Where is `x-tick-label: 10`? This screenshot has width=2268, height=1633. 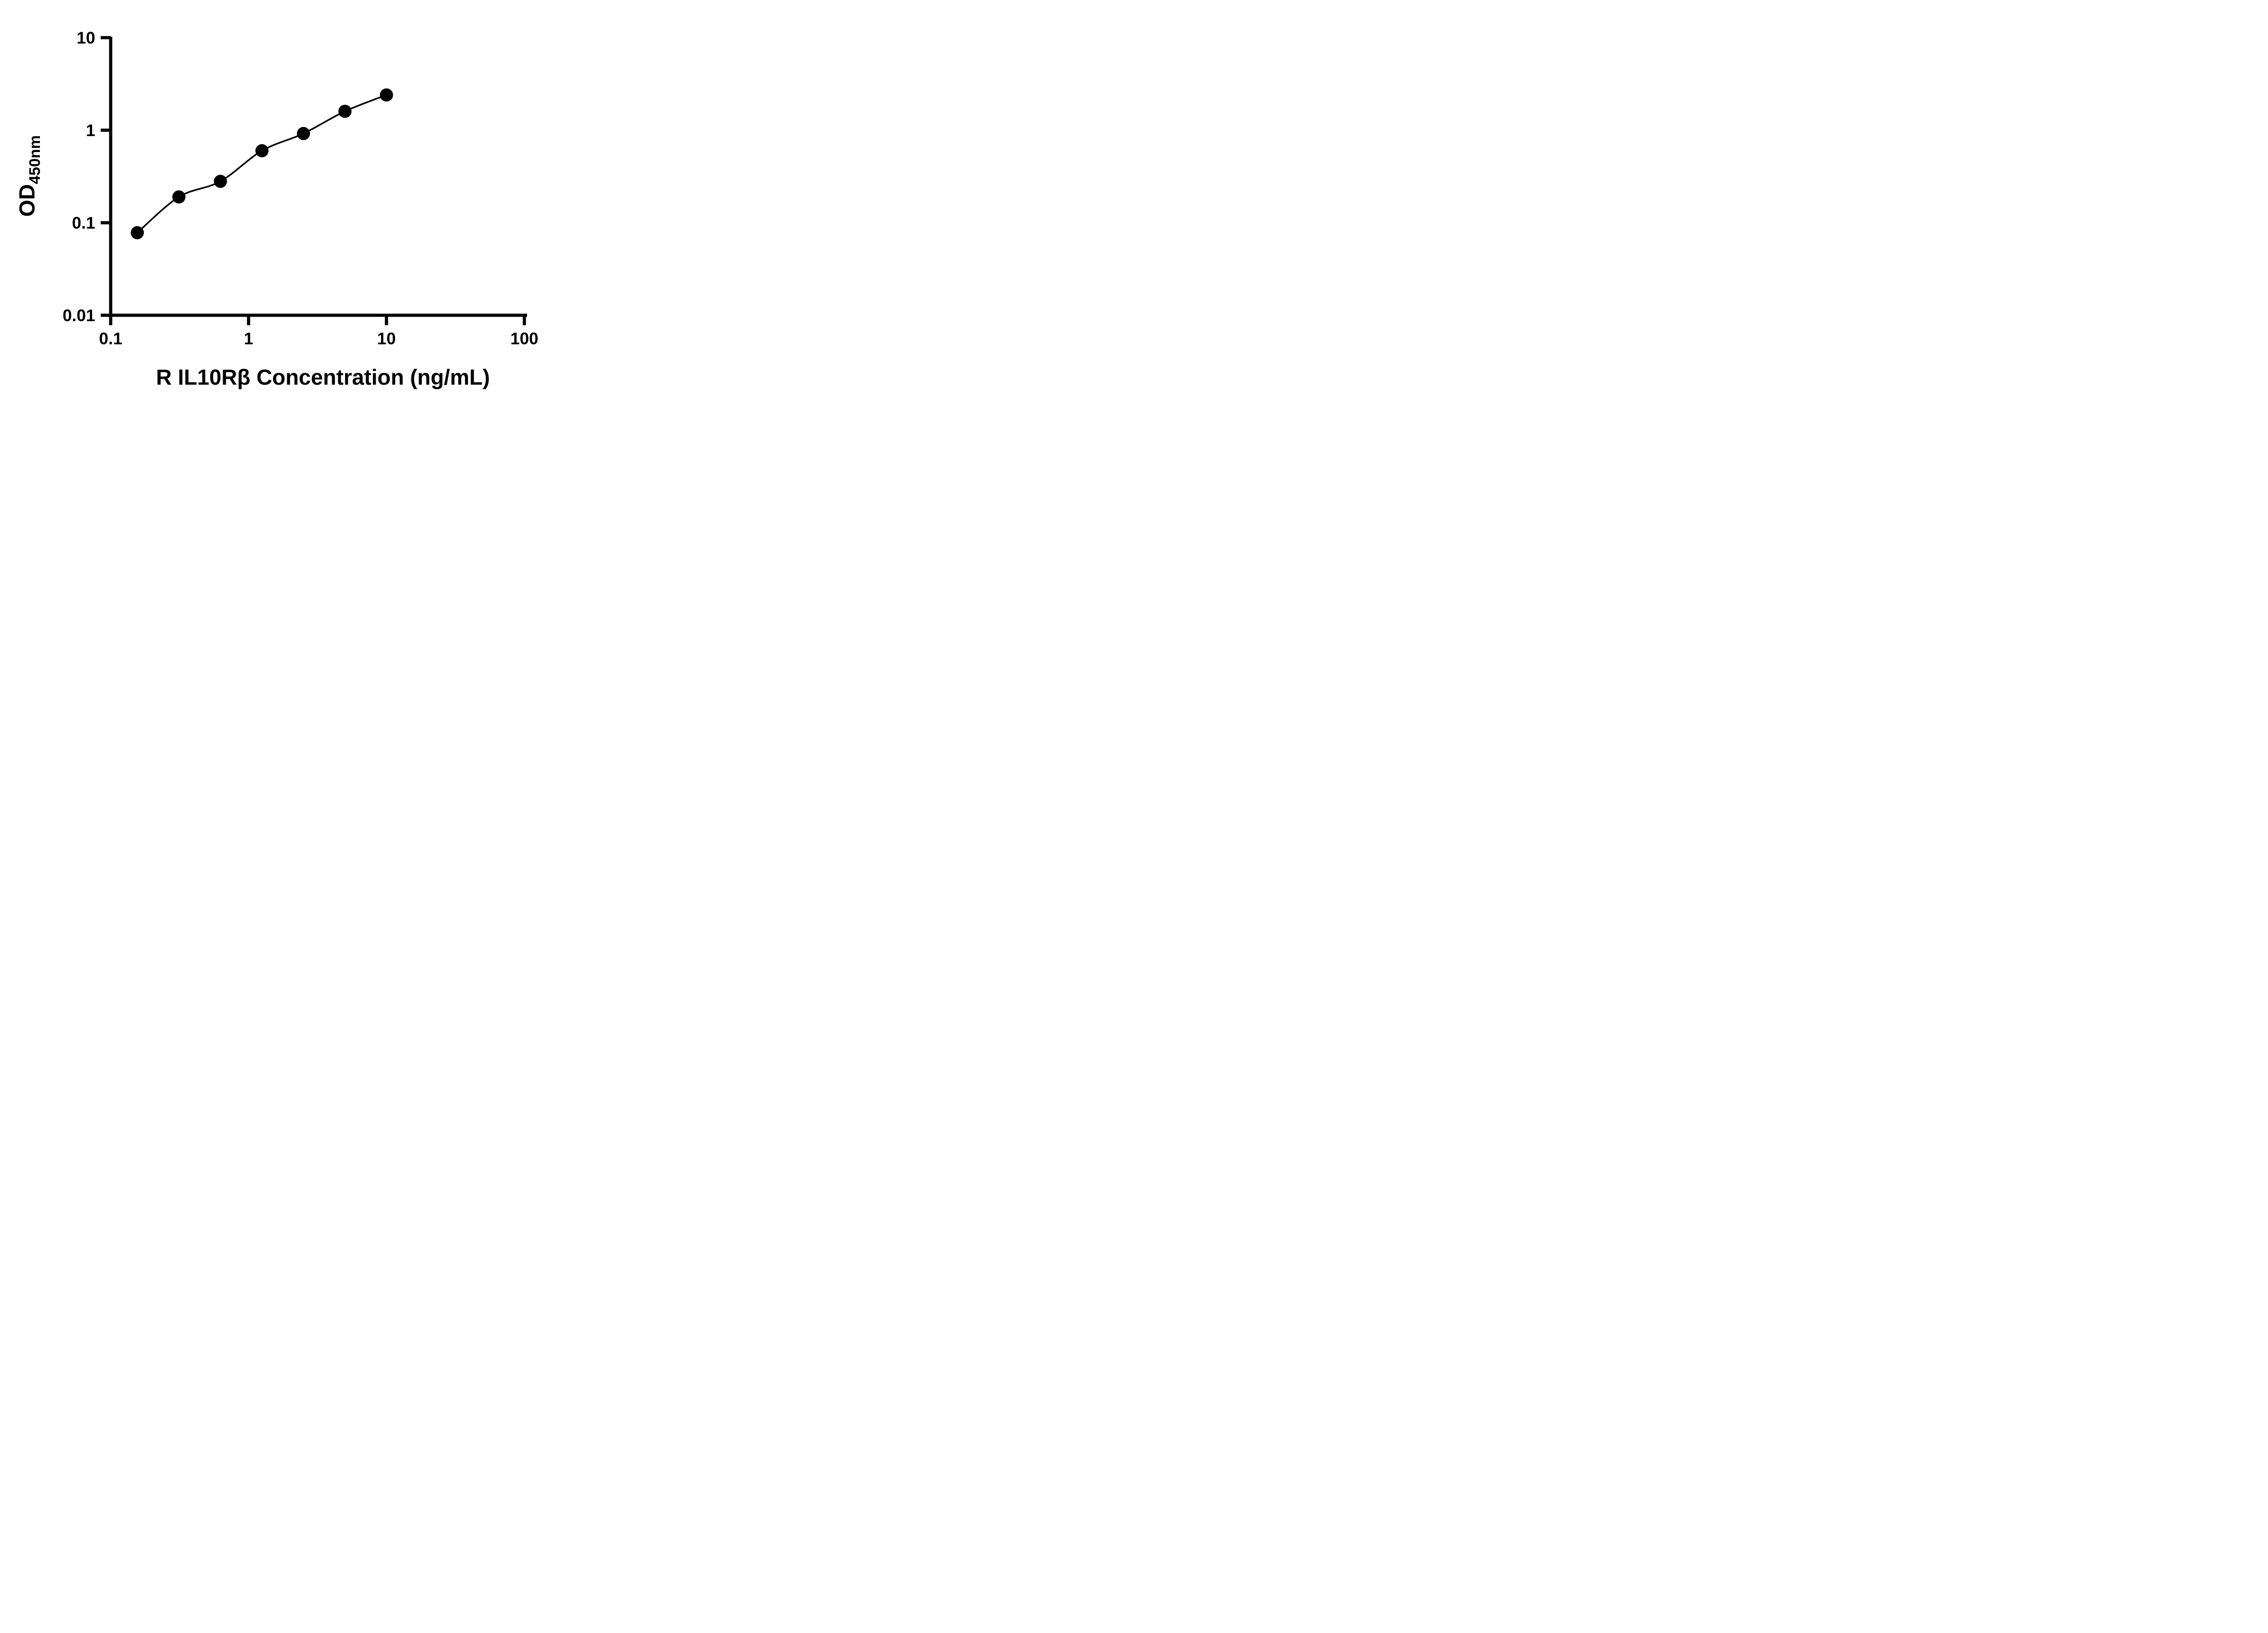
x-tick-label: 10 is located at coordinates (387, 338).